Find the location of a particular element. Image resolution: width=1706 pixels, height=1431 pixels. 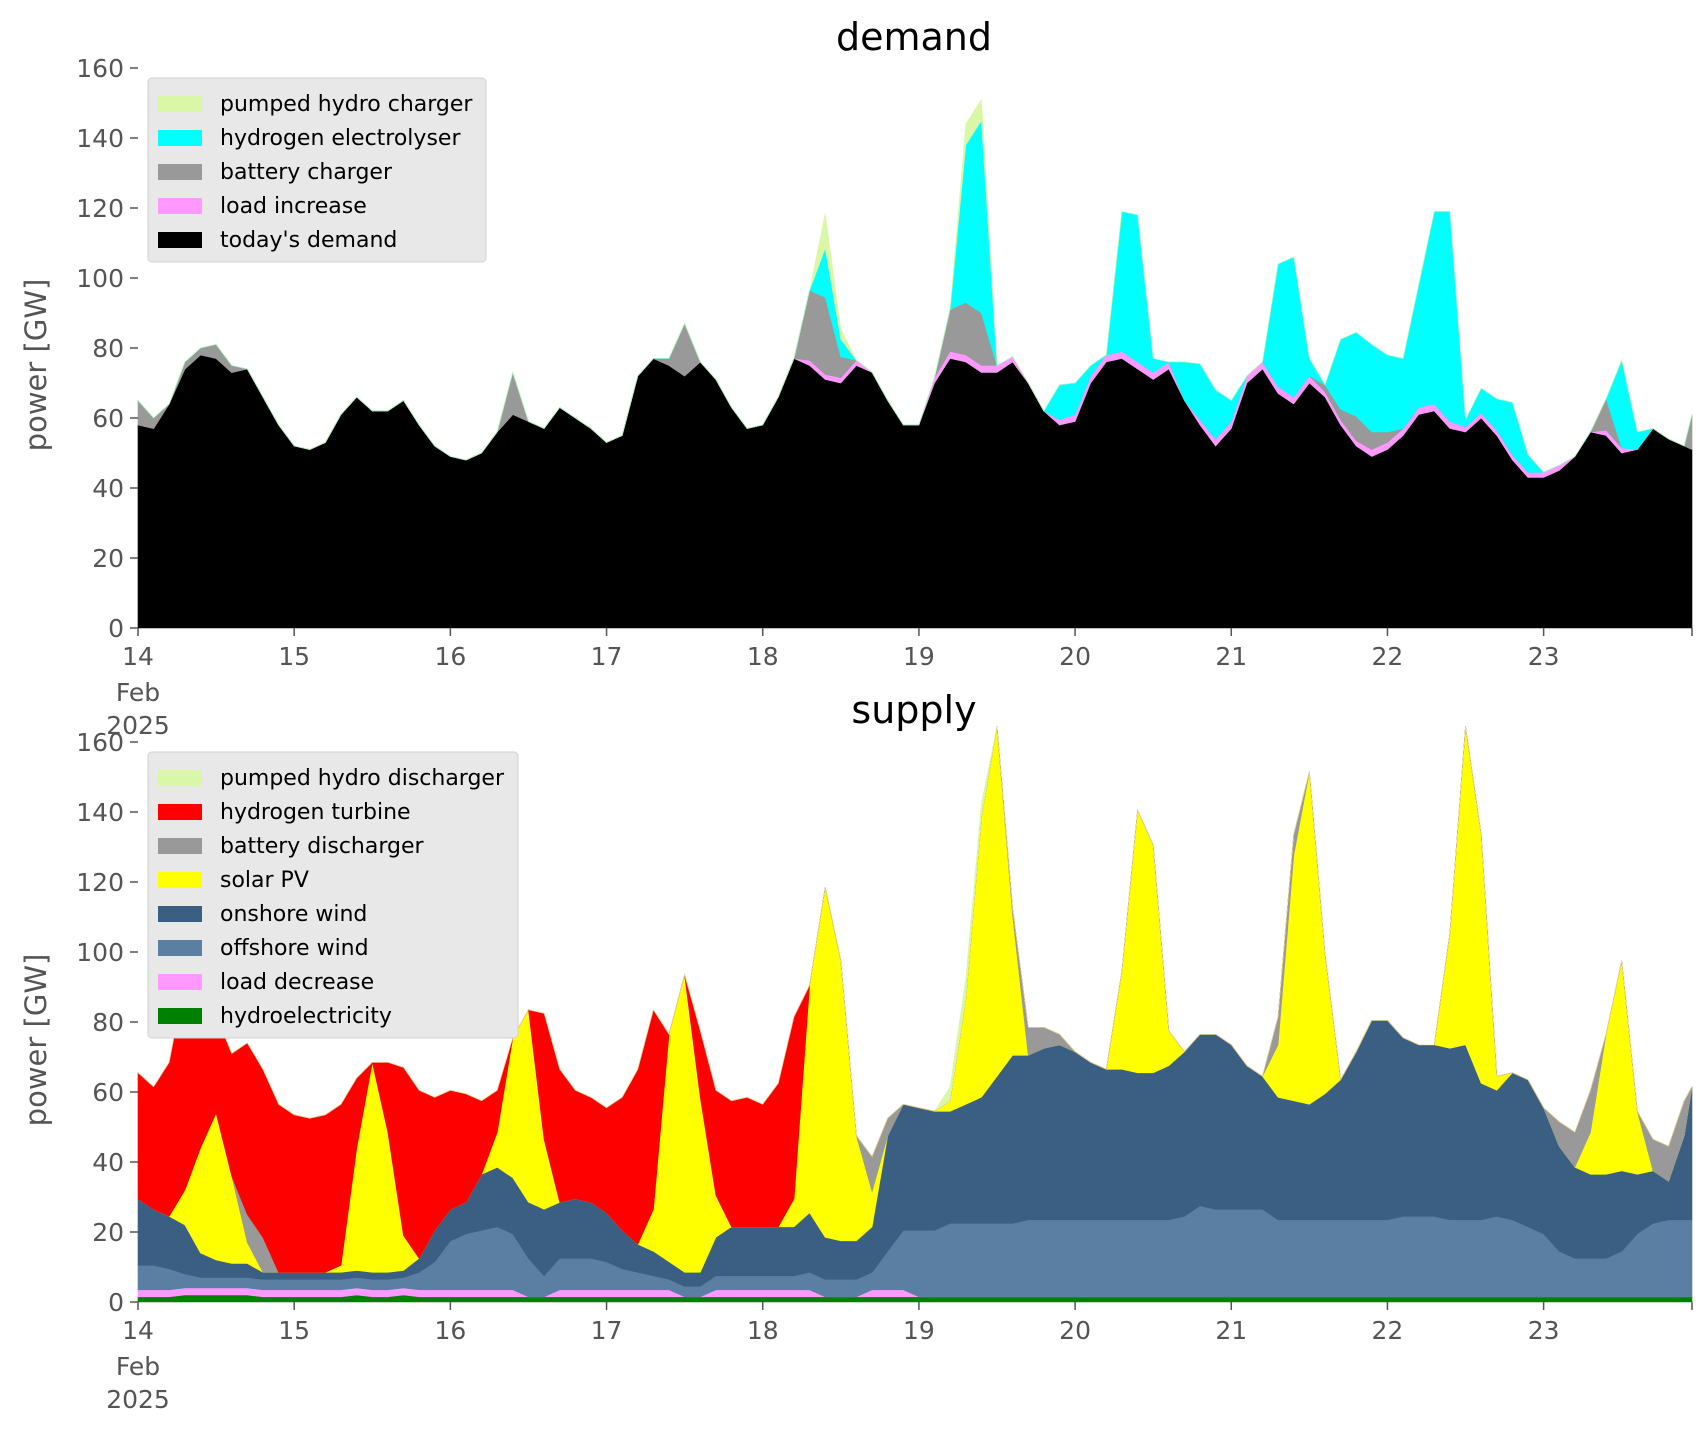

demand-legend-swatch-pumped-hydro-charger is located at coordinates (180, 104).